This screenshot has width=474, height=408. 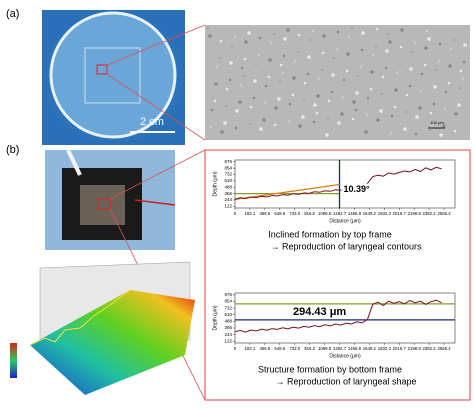 What do you see at coordinates (228, 206) in the screenshot?
I see `y-tick-label: 122` at bounding box center [228, 206].